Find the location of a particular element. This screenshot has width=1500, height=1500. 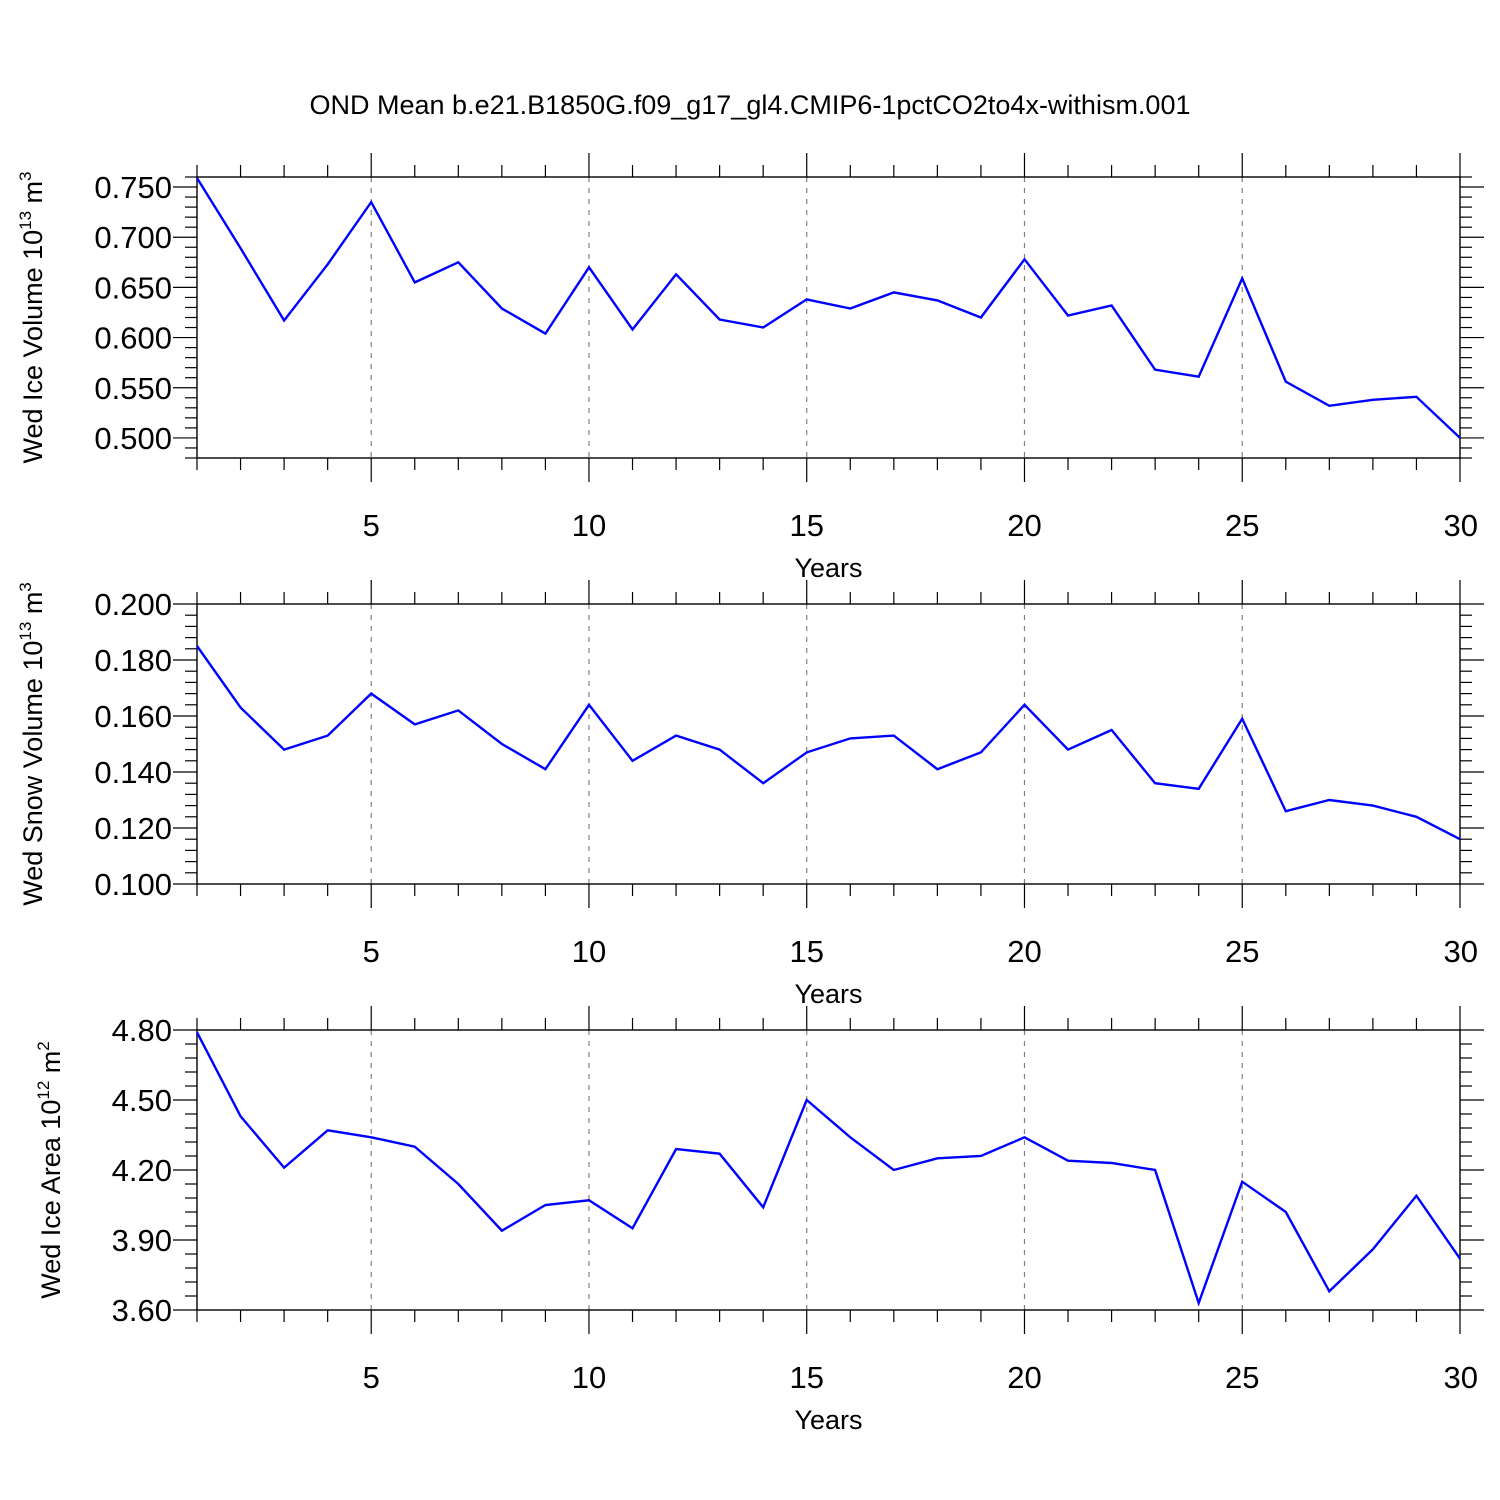

y-tick-label: 0.700 is located at coordinates (133, 237).